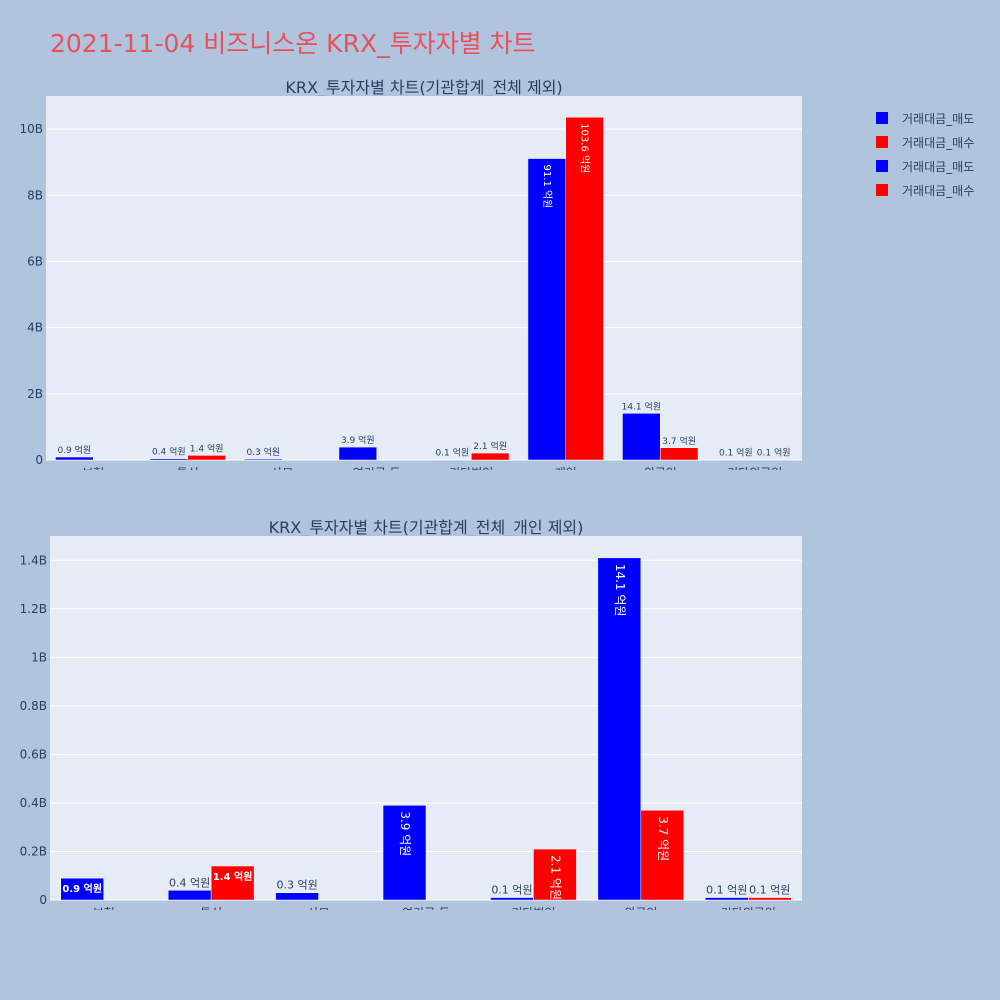  I want to click on y-tick-label: 0.6B, so click(33, 754).